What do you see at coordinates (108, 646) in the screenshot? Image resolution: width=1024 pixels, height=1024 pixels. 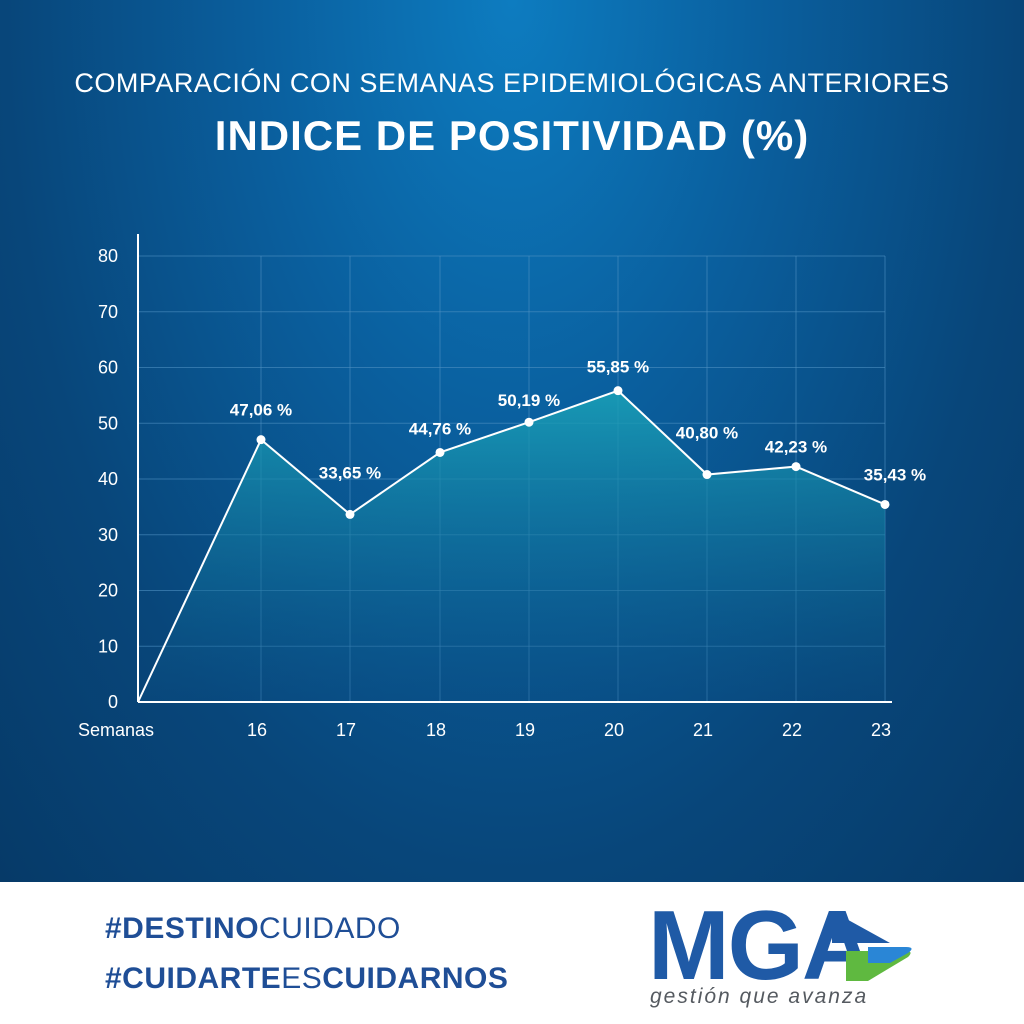 I see `y-tick-label: 10` at bounding box center [108, 646].